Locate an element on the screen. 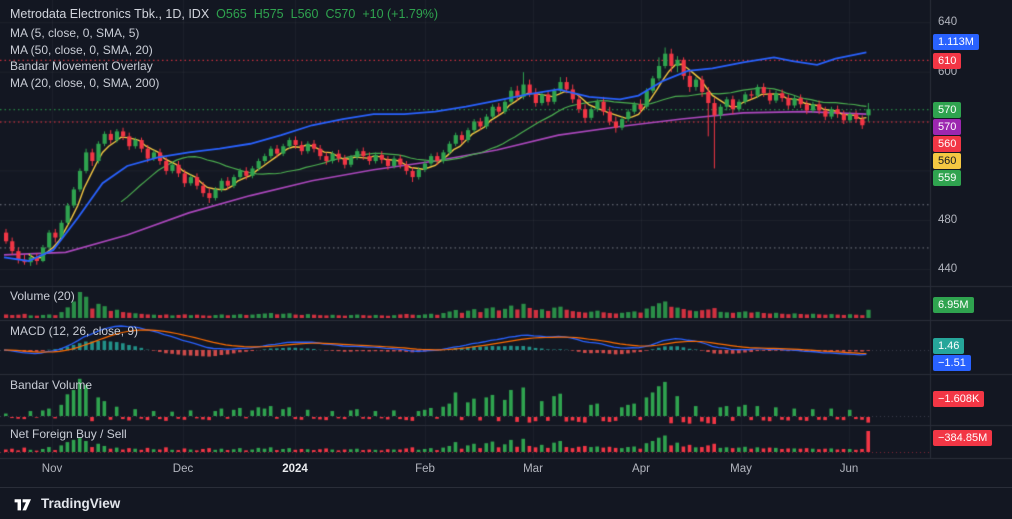 This screenshot has height=519, width=1012. ma5-value-badge: 560 is located at coordinates (947, 161).